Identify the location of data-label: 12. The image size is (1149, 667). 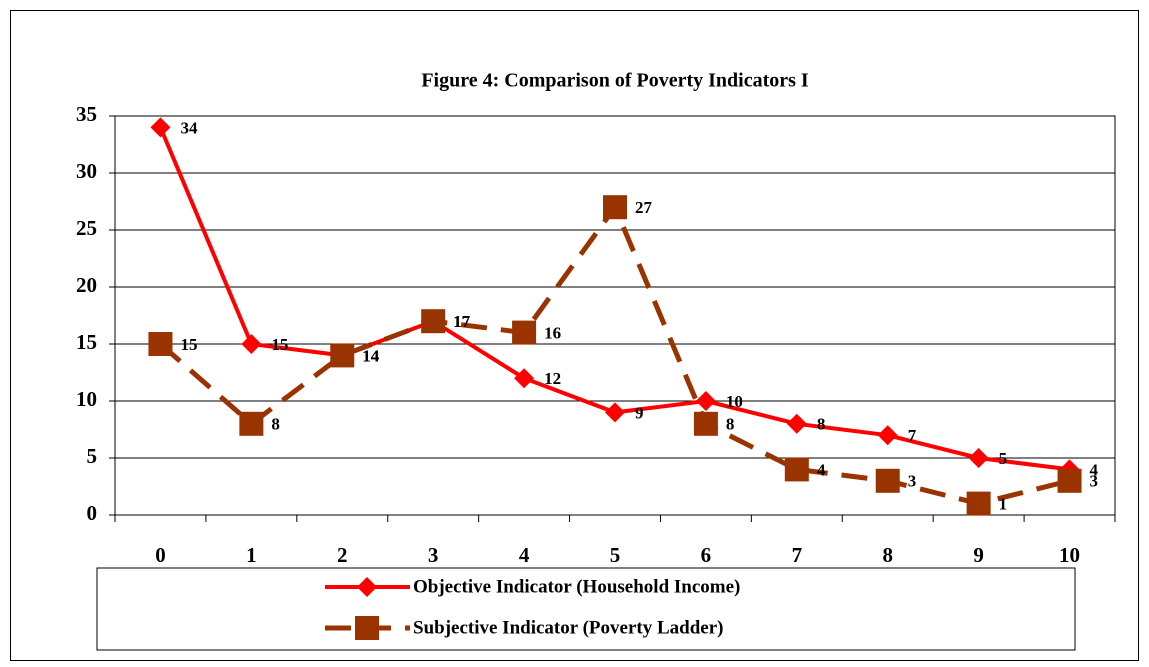
(552, 378).